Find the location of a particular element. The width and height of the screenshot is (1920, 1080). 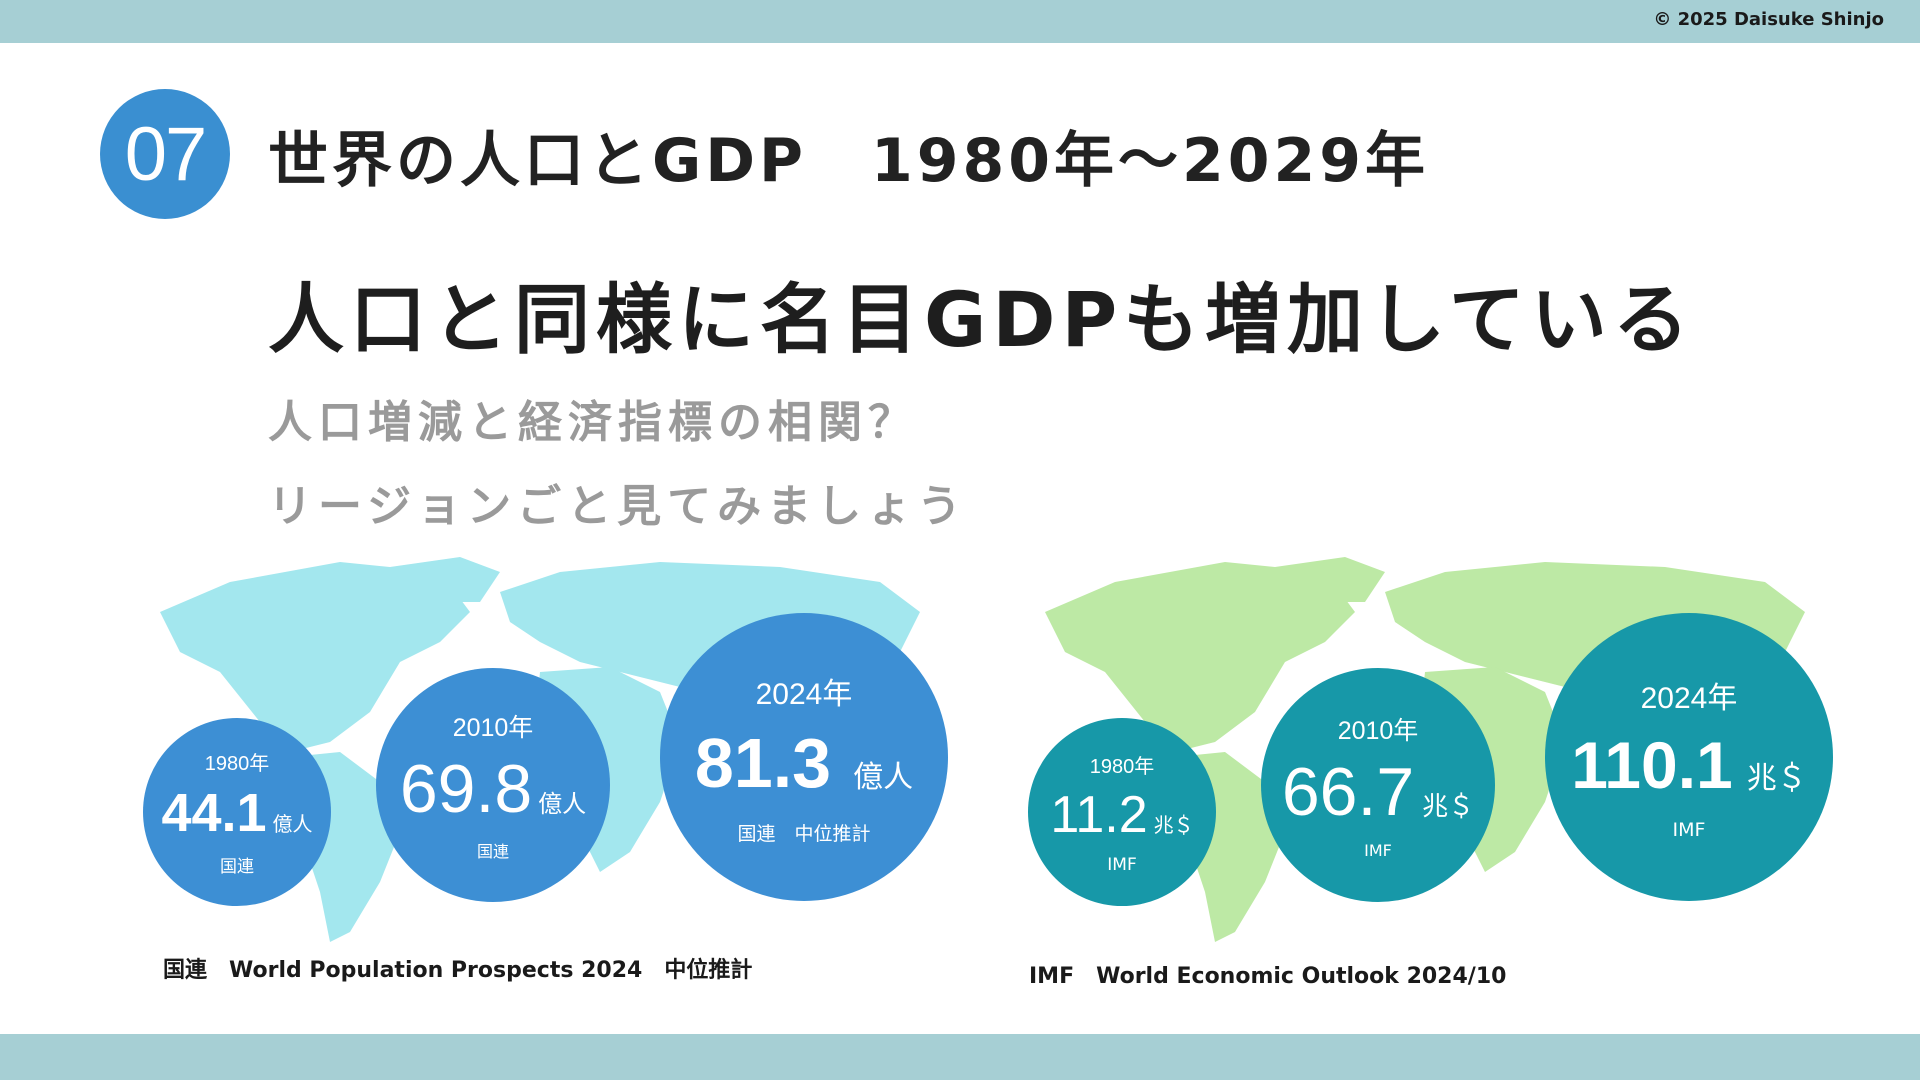

gdp-circle-1980: 1980年 11.2 兆＄ IMF is located at coordinates (1122, 812).